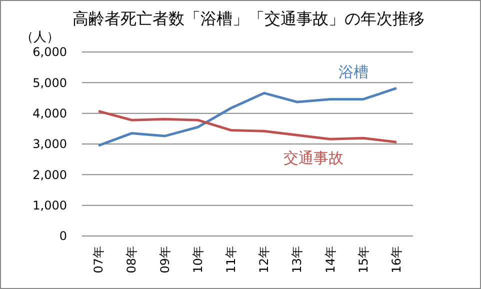  What do you see at coordinates (49, 83) in the screenshot?
I see `y-tick-label: 5,000` at bounding box center [49, 83].